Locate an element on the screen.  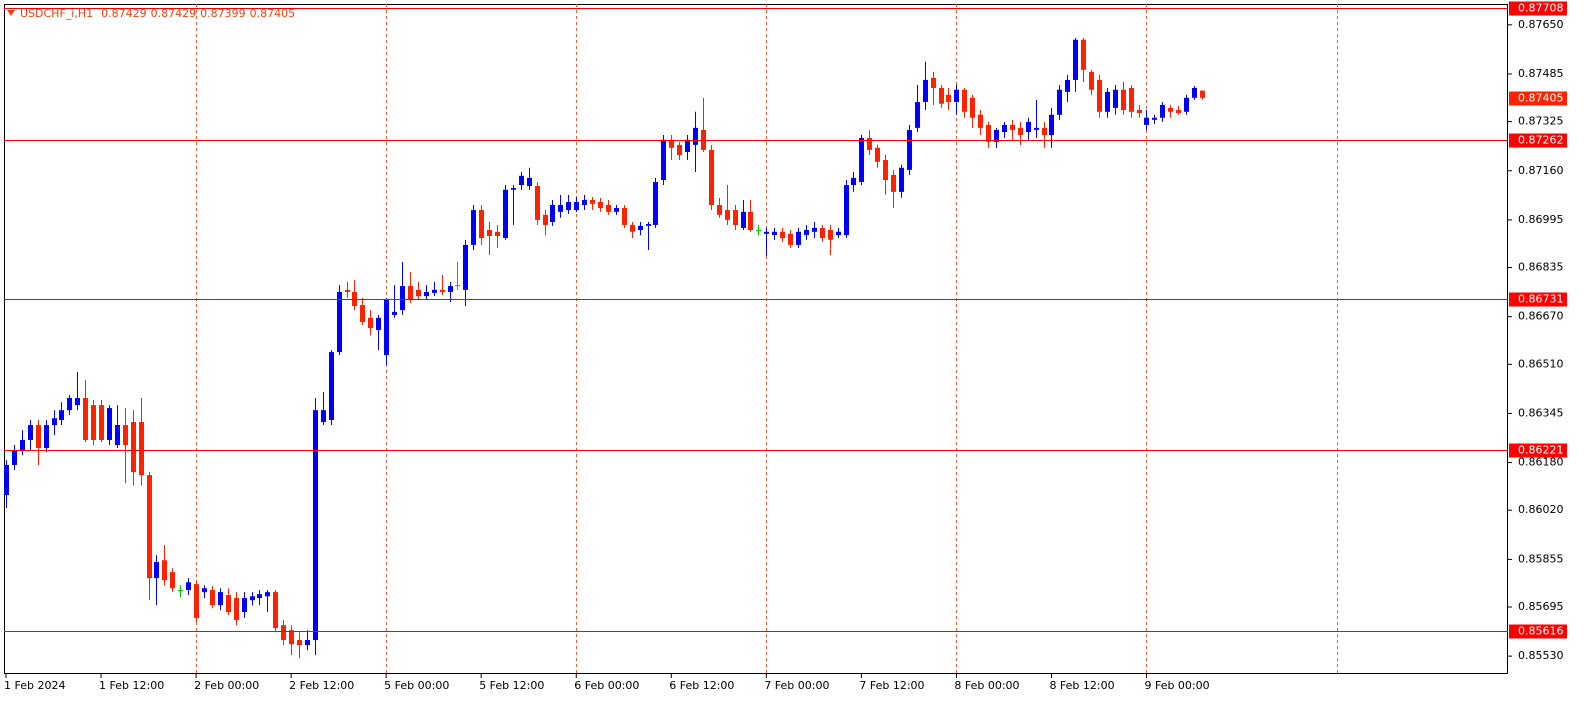
header-low: 0.87399 is located at coordinates (223, 13).